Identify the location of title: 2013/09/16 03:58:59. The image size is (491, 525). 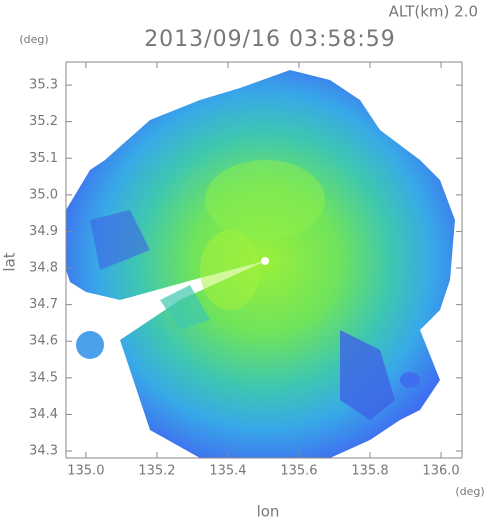
(270, 39).